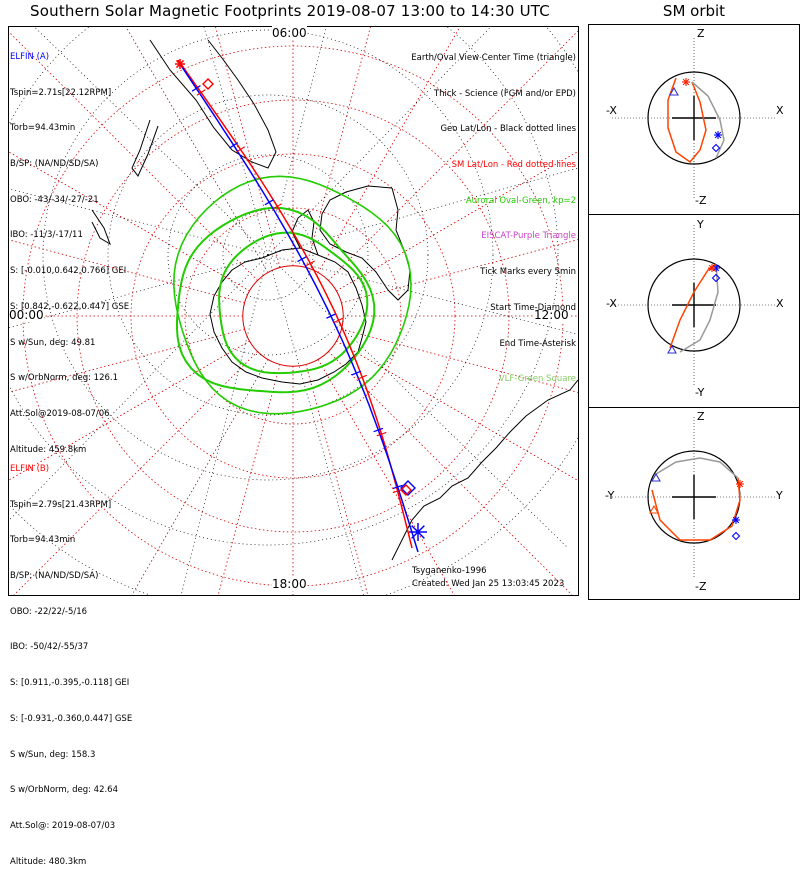  What do you see at coordinates (49, 611) in the screenshot?
I see `elfin-b-line: OBO: -22/22/-5/16` at bounding box center [49, 611].